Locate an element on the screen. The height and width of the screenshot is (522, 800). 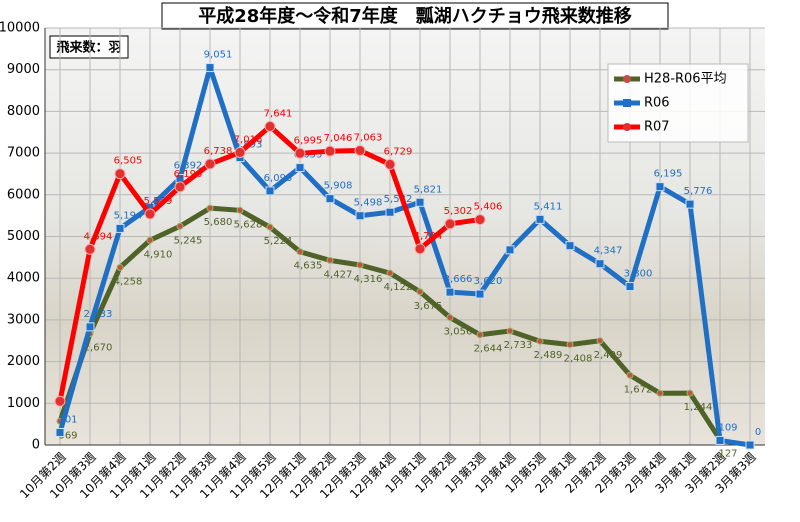
data-label: 7,063 is located at coordinates (368, 137).